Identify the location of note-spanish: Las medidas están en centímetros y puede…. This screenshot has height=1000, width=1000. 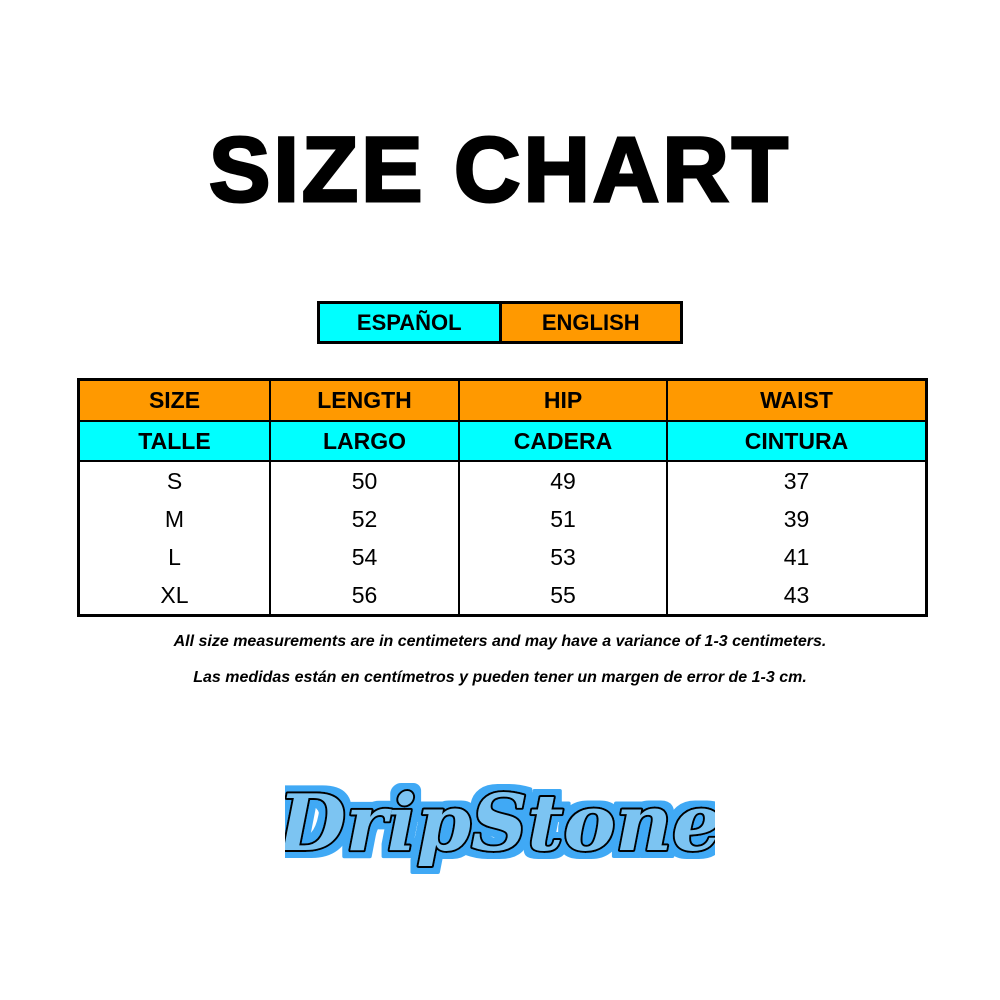
(500, 677).